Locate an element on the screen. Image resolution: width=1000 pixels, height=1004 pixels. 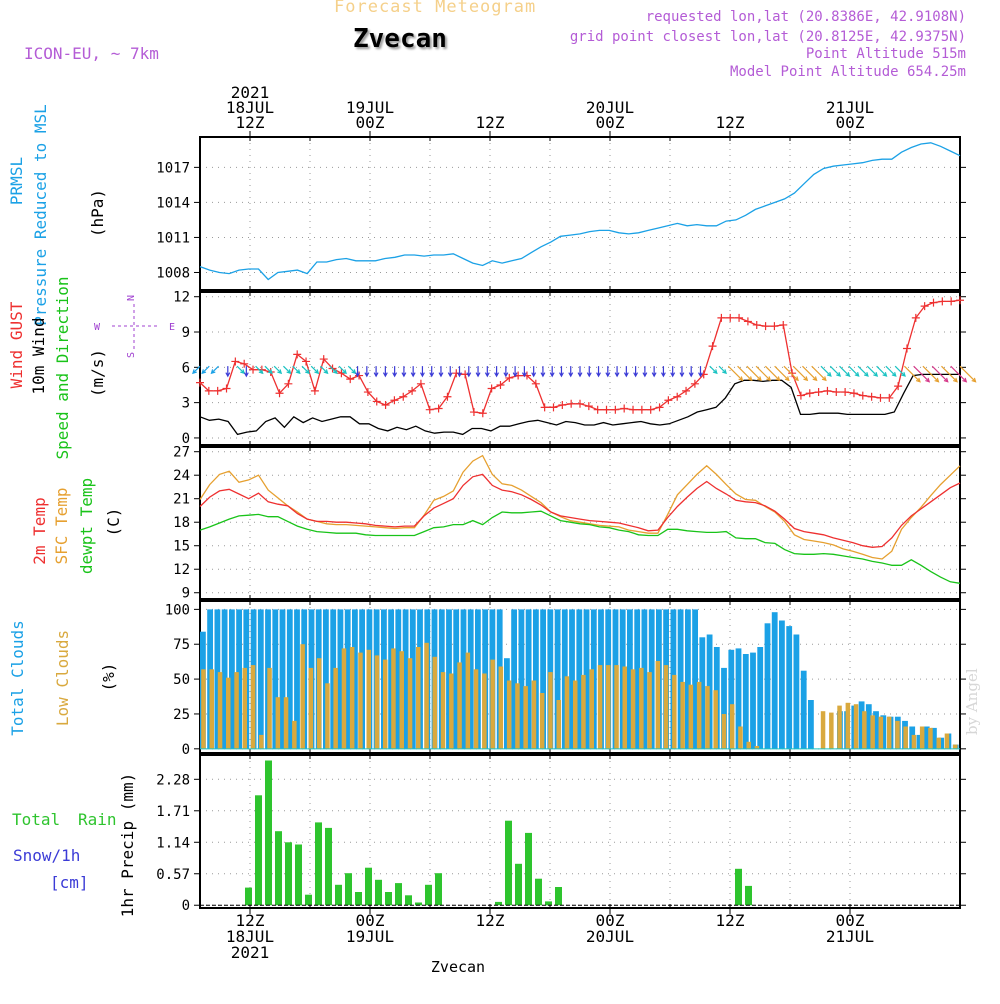
y-tick-label: 3 is located at coordinates (186, 404).